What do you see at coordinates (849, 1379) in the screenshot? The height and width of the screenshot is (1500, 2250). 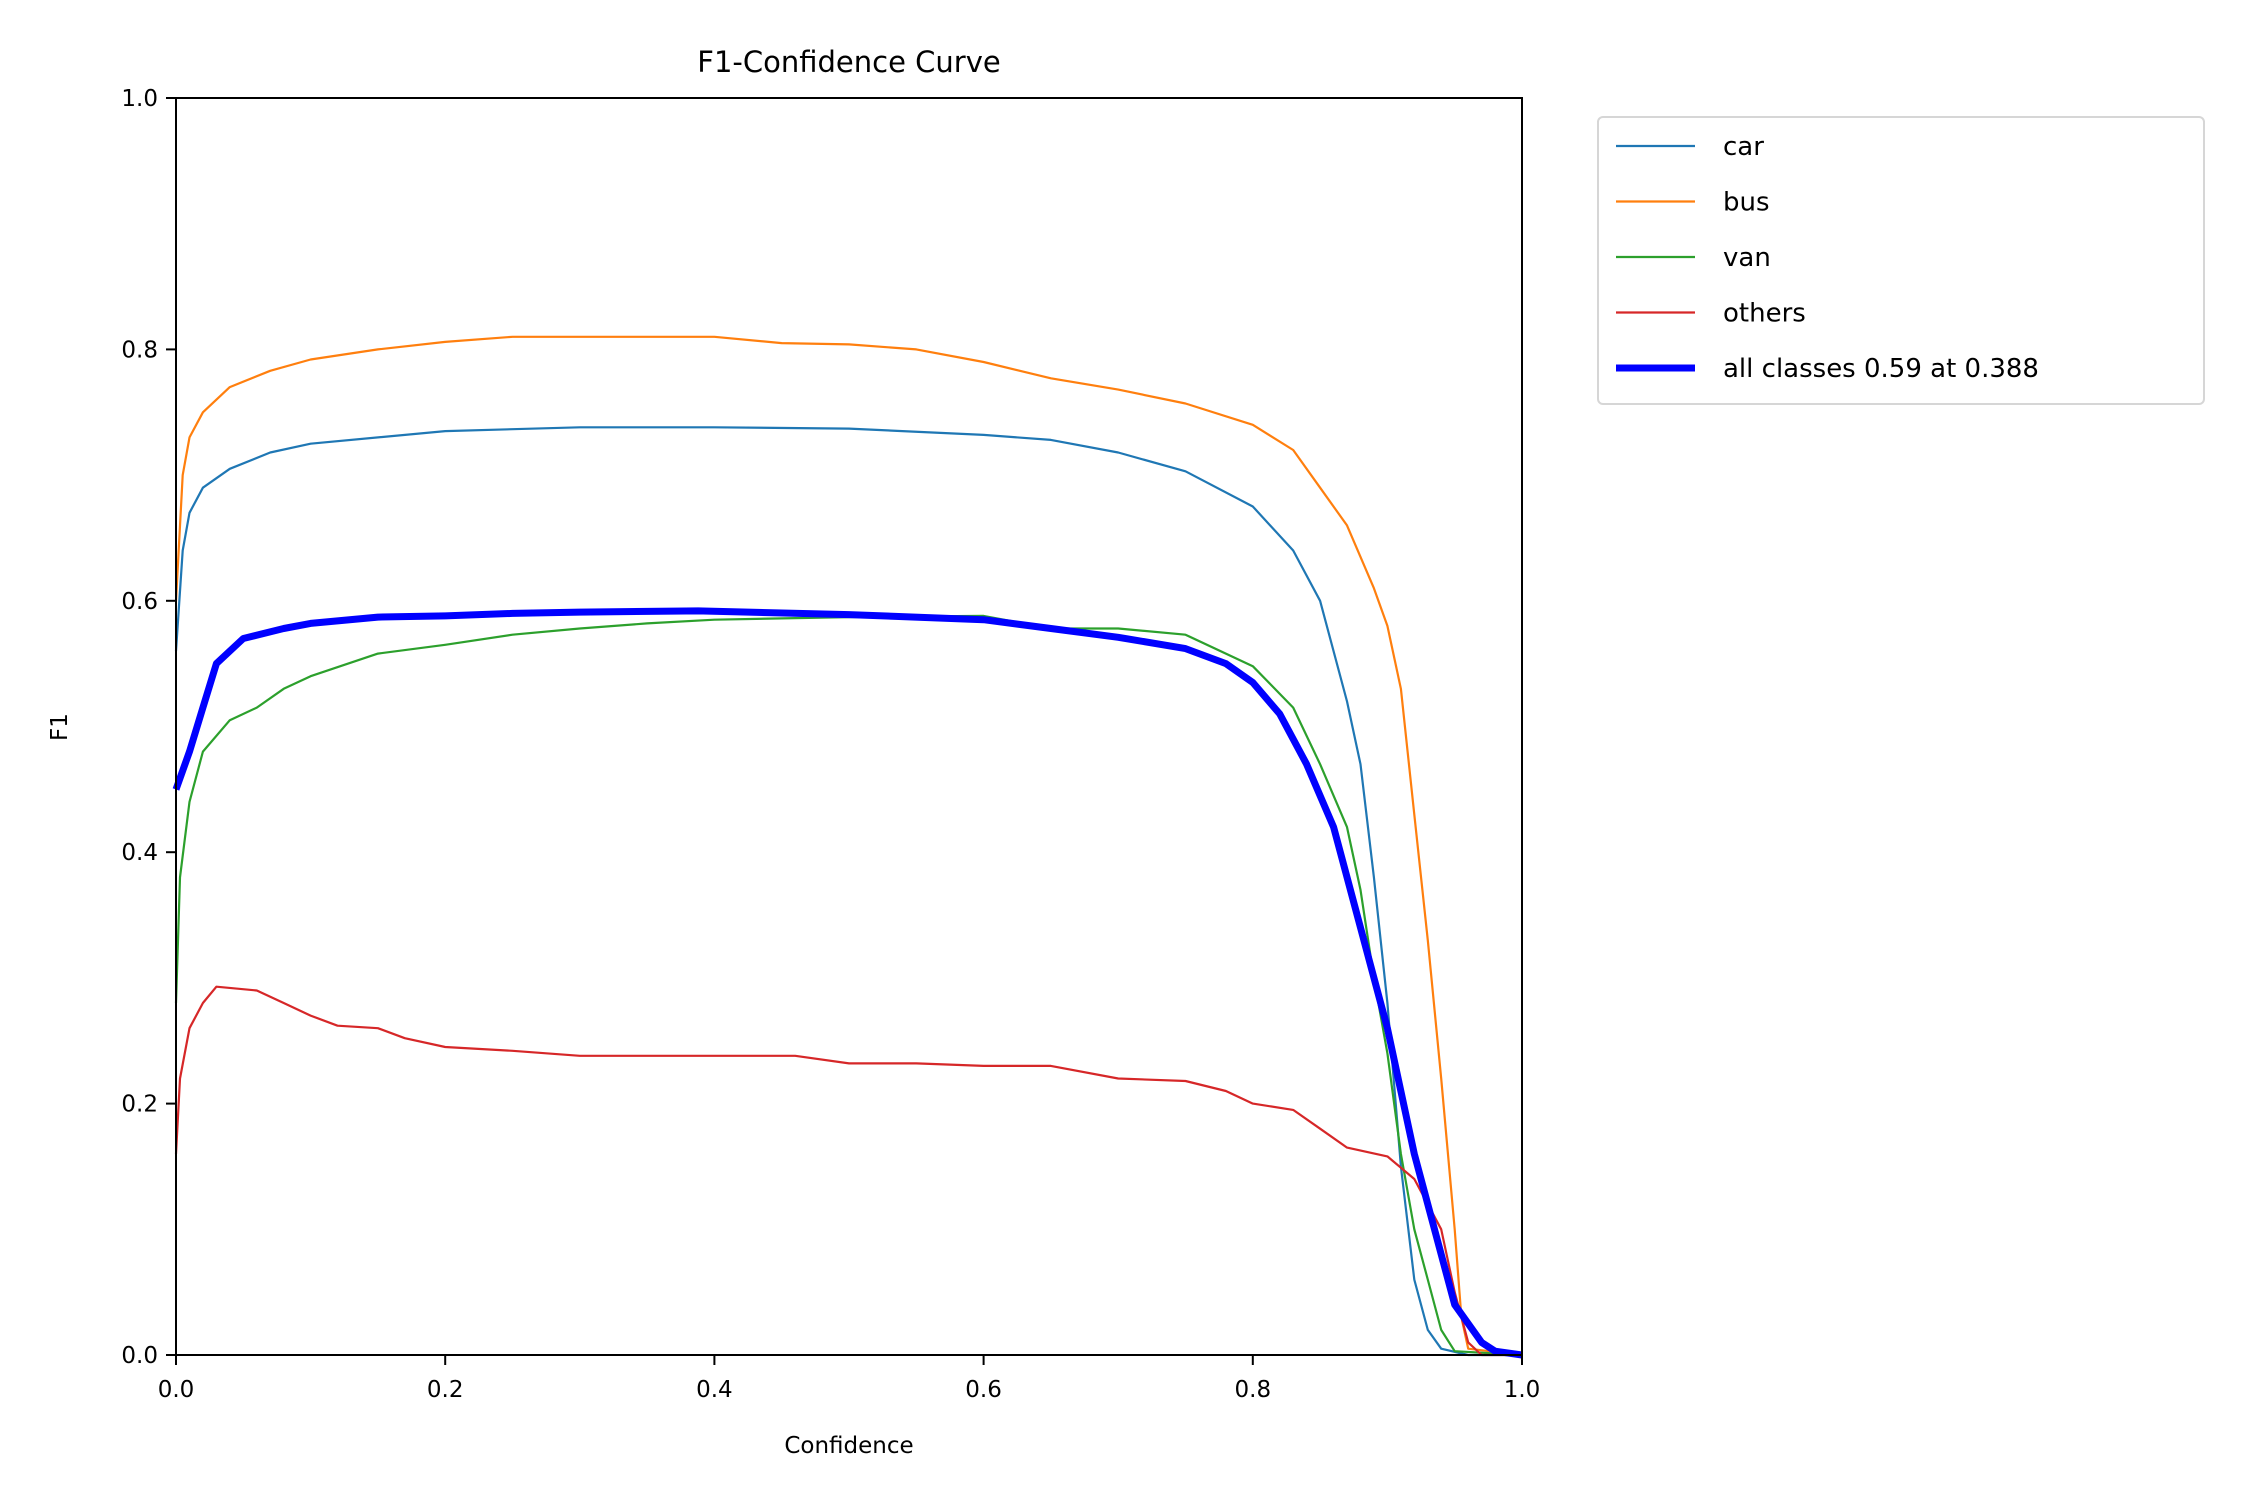 I see `x-axis: 0.0 0.2 0.4 0.6 0.8 1.0` at bounding box center [849, 1379].